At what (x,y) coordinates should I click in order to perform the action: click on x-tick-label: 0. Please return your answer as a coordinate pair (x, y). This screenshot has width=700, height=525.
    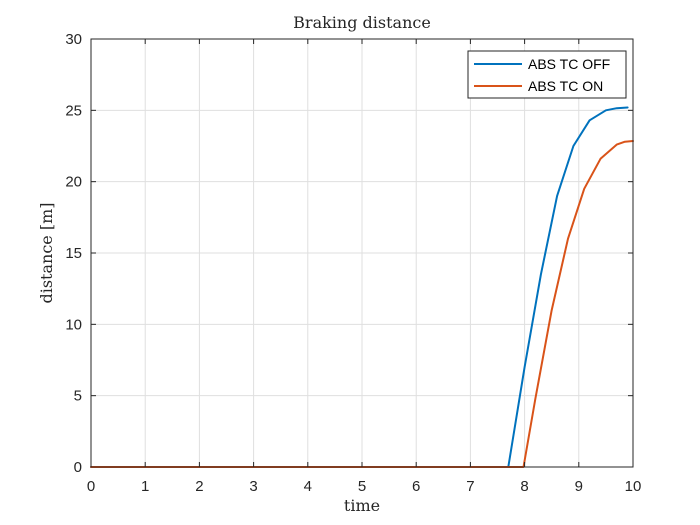
    Looking at the image, I should click on (91, 486).